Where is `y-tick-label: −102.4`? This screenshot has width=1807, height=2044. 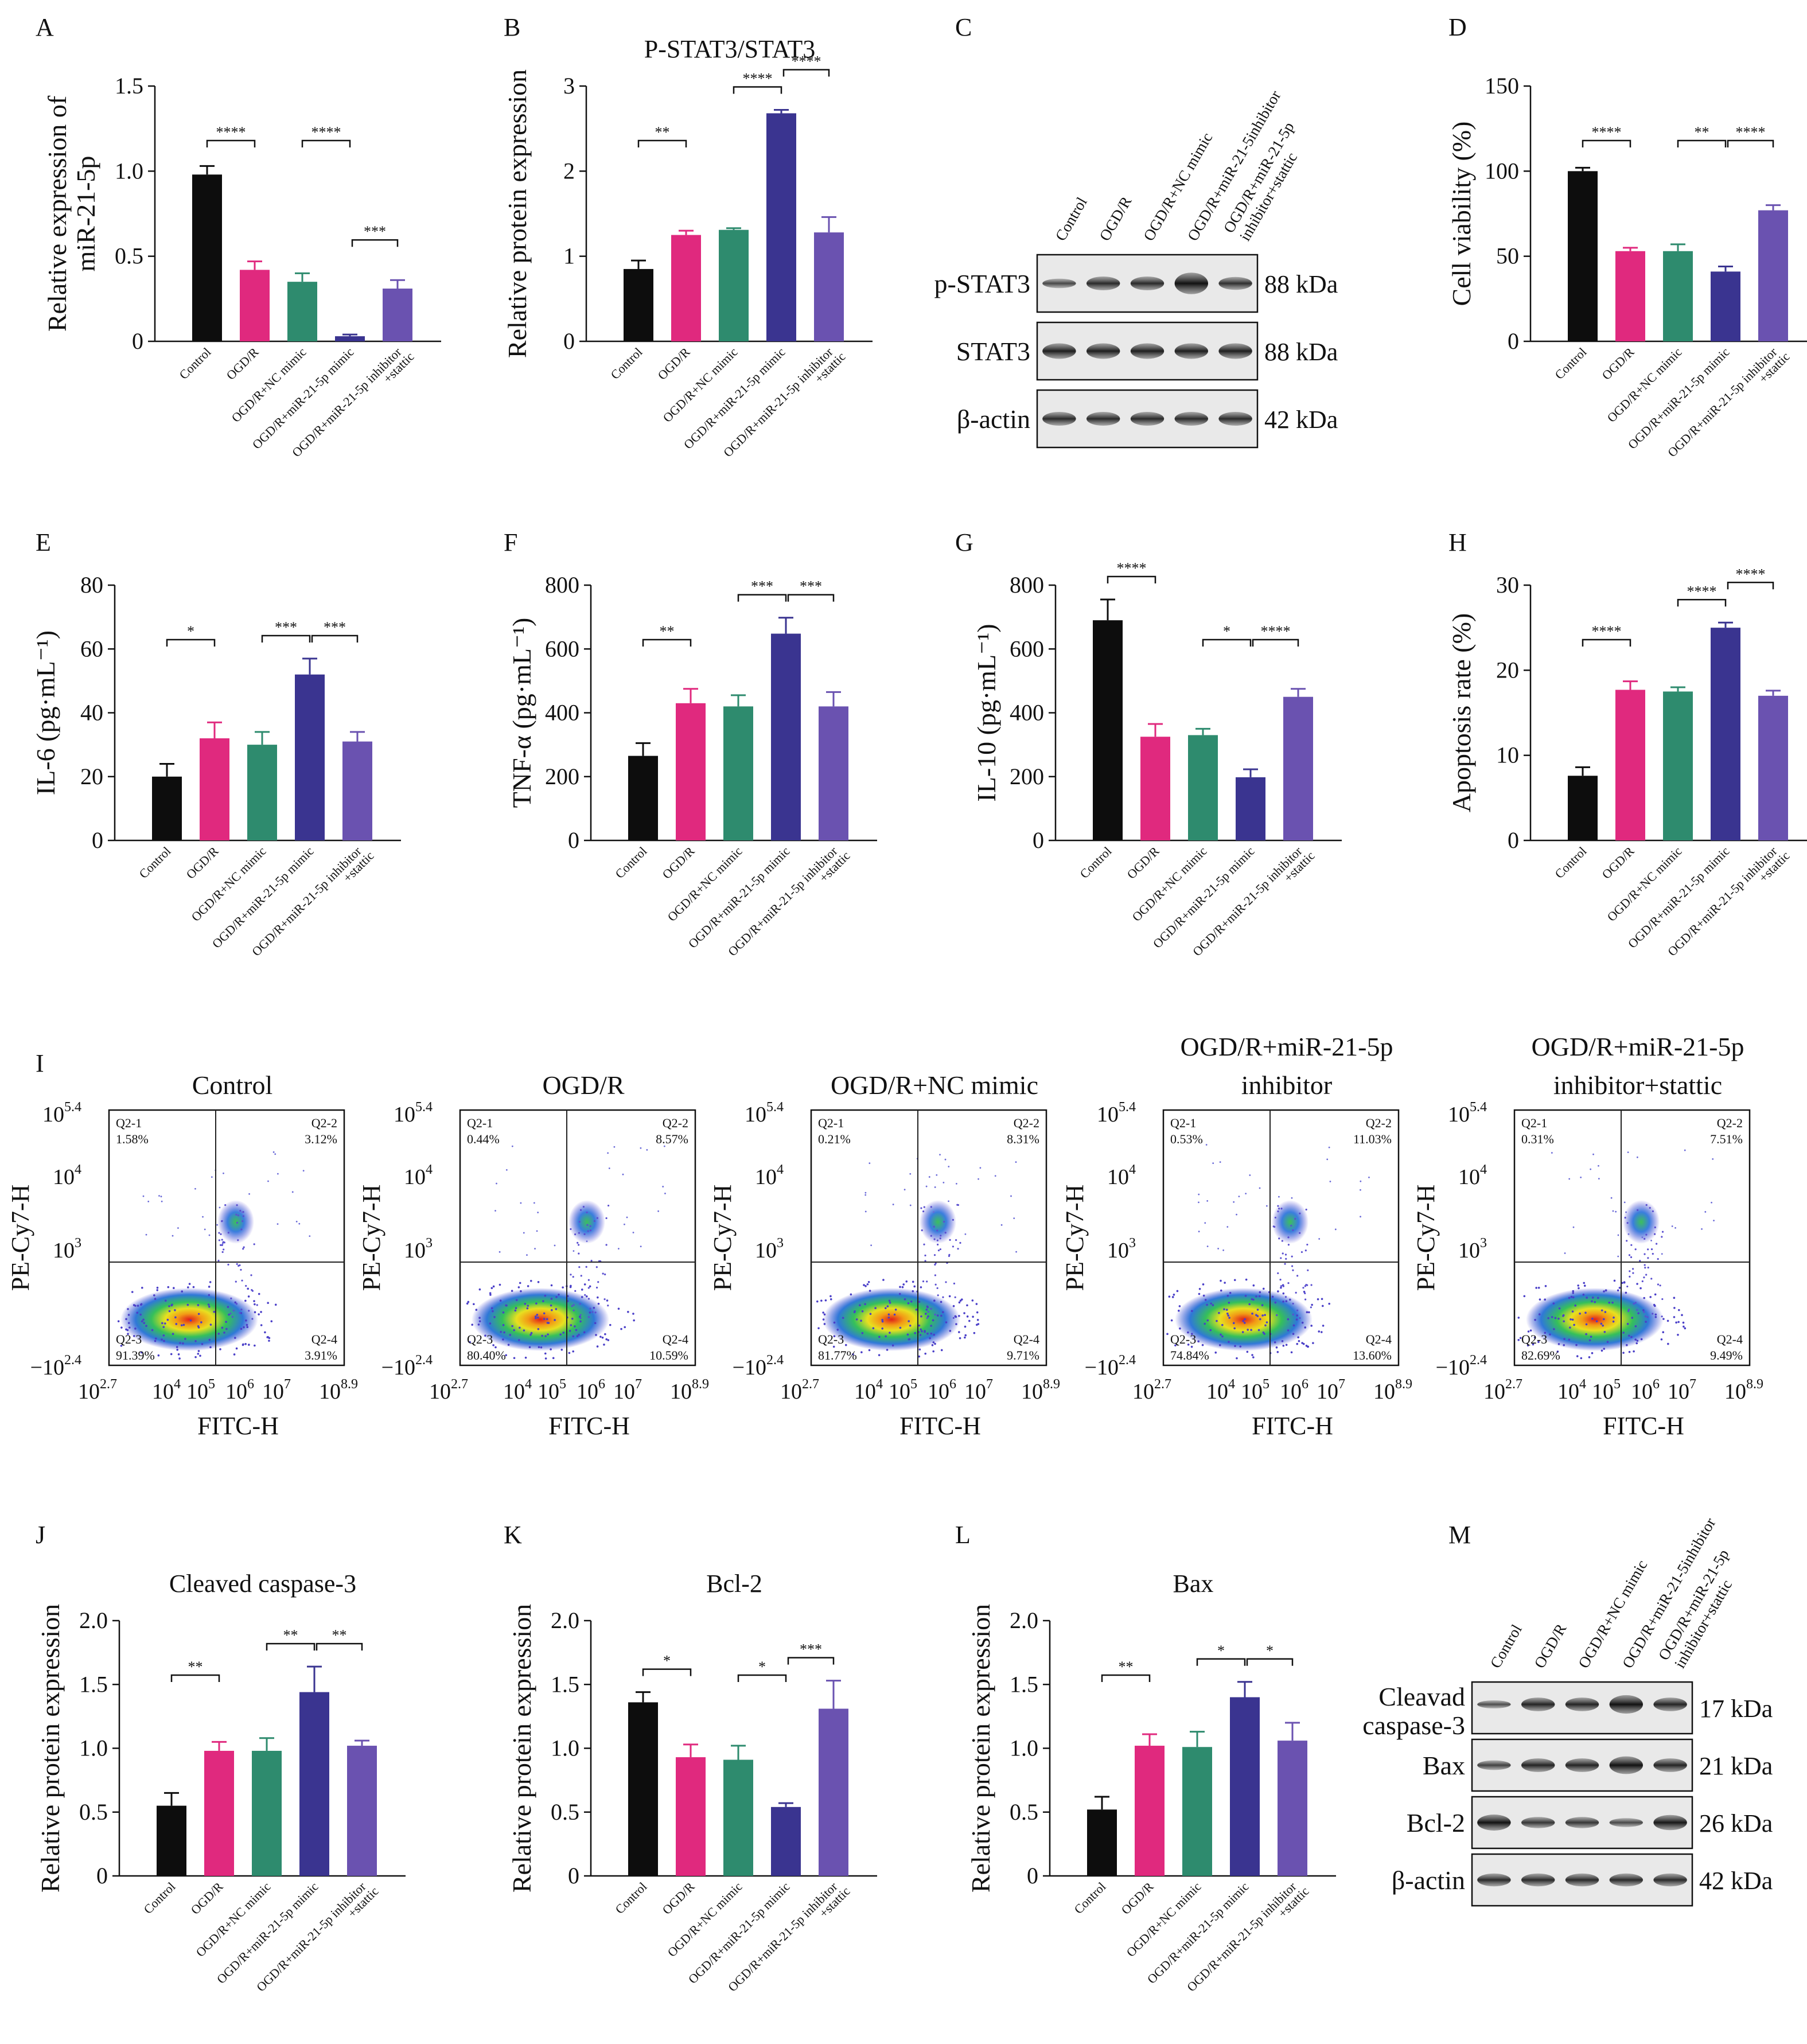
y-tick-label: −102.4 is located at coordinates (1462, 1366).